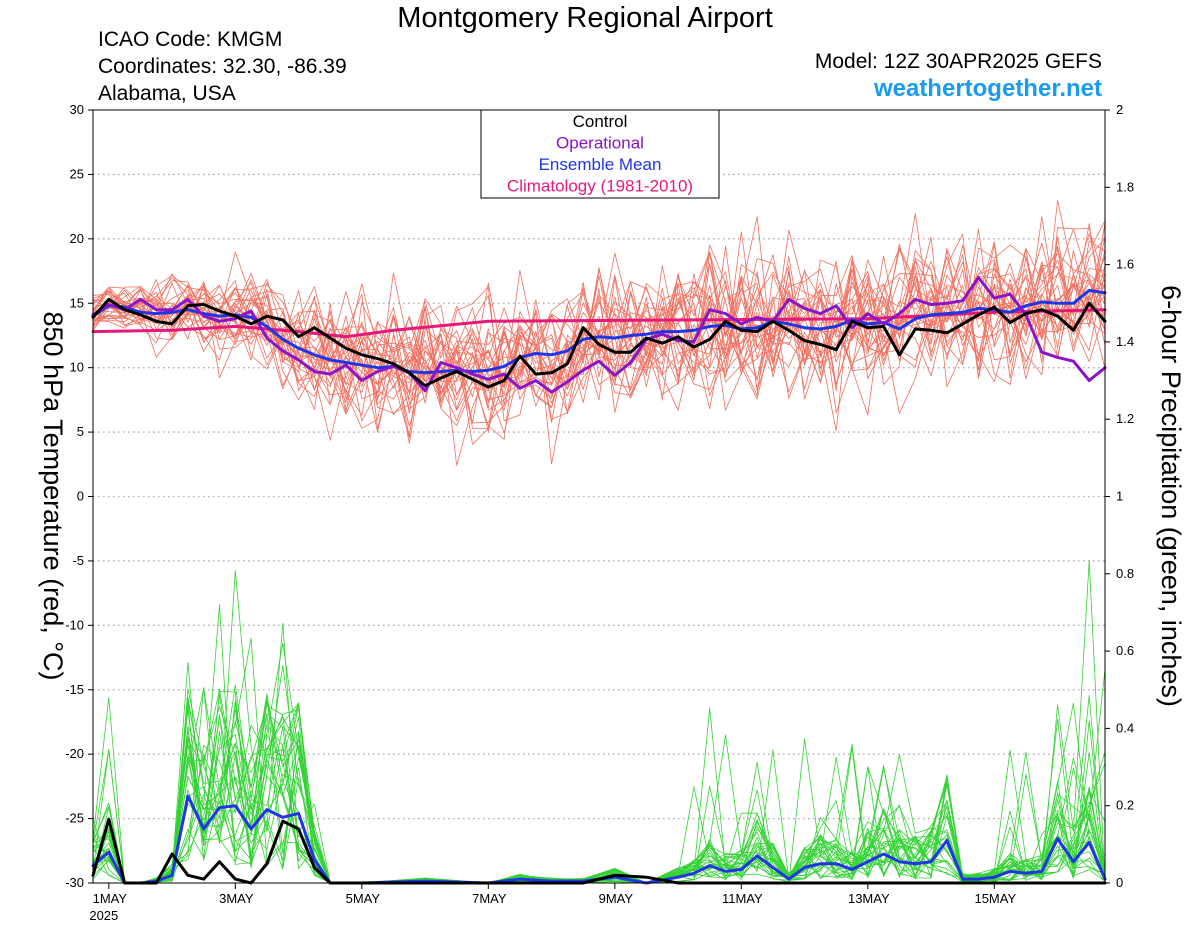 The image size is (1200, 927). What do you see at coordinates (103, 915) in the screenshot?
I see `x-tick-year: 2025` at bounding box center [103, 915].